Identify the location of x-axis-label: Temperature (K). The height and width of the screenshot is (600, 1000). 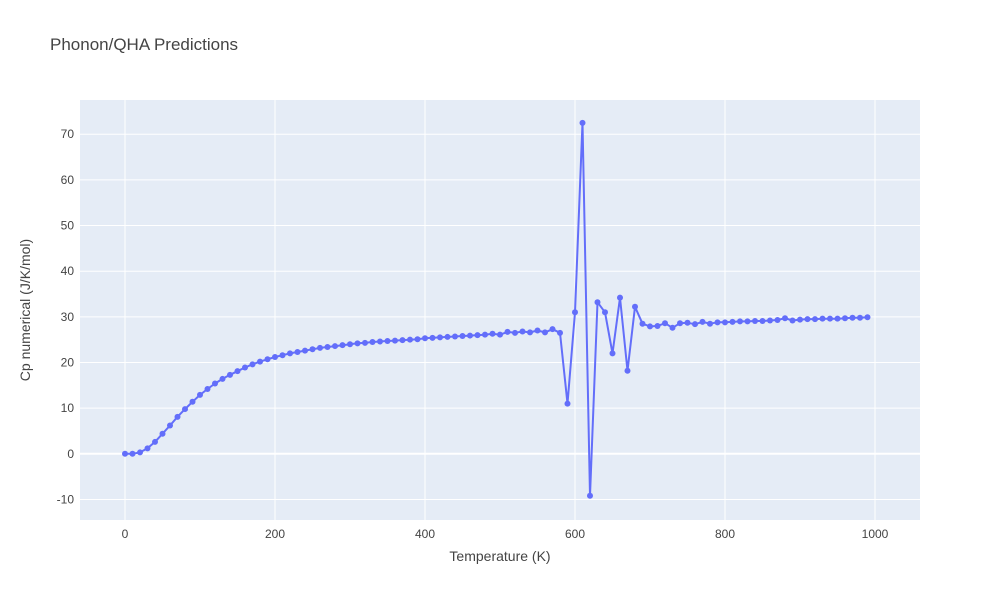
(499, 556).